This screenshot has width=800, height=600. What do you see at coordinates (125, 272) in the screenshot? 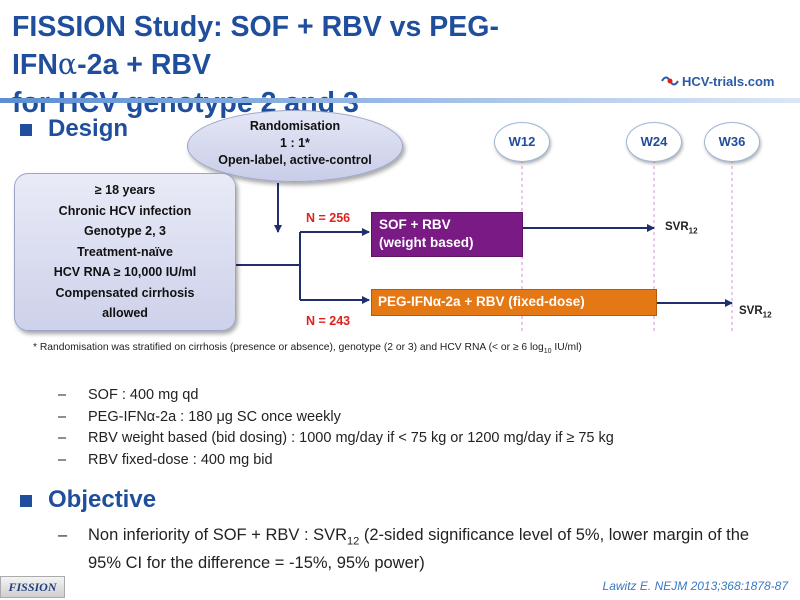
I see `criterion-rna: HCV RNA ≥ 10,000 IU/ml` at bounding box center [125, 272].